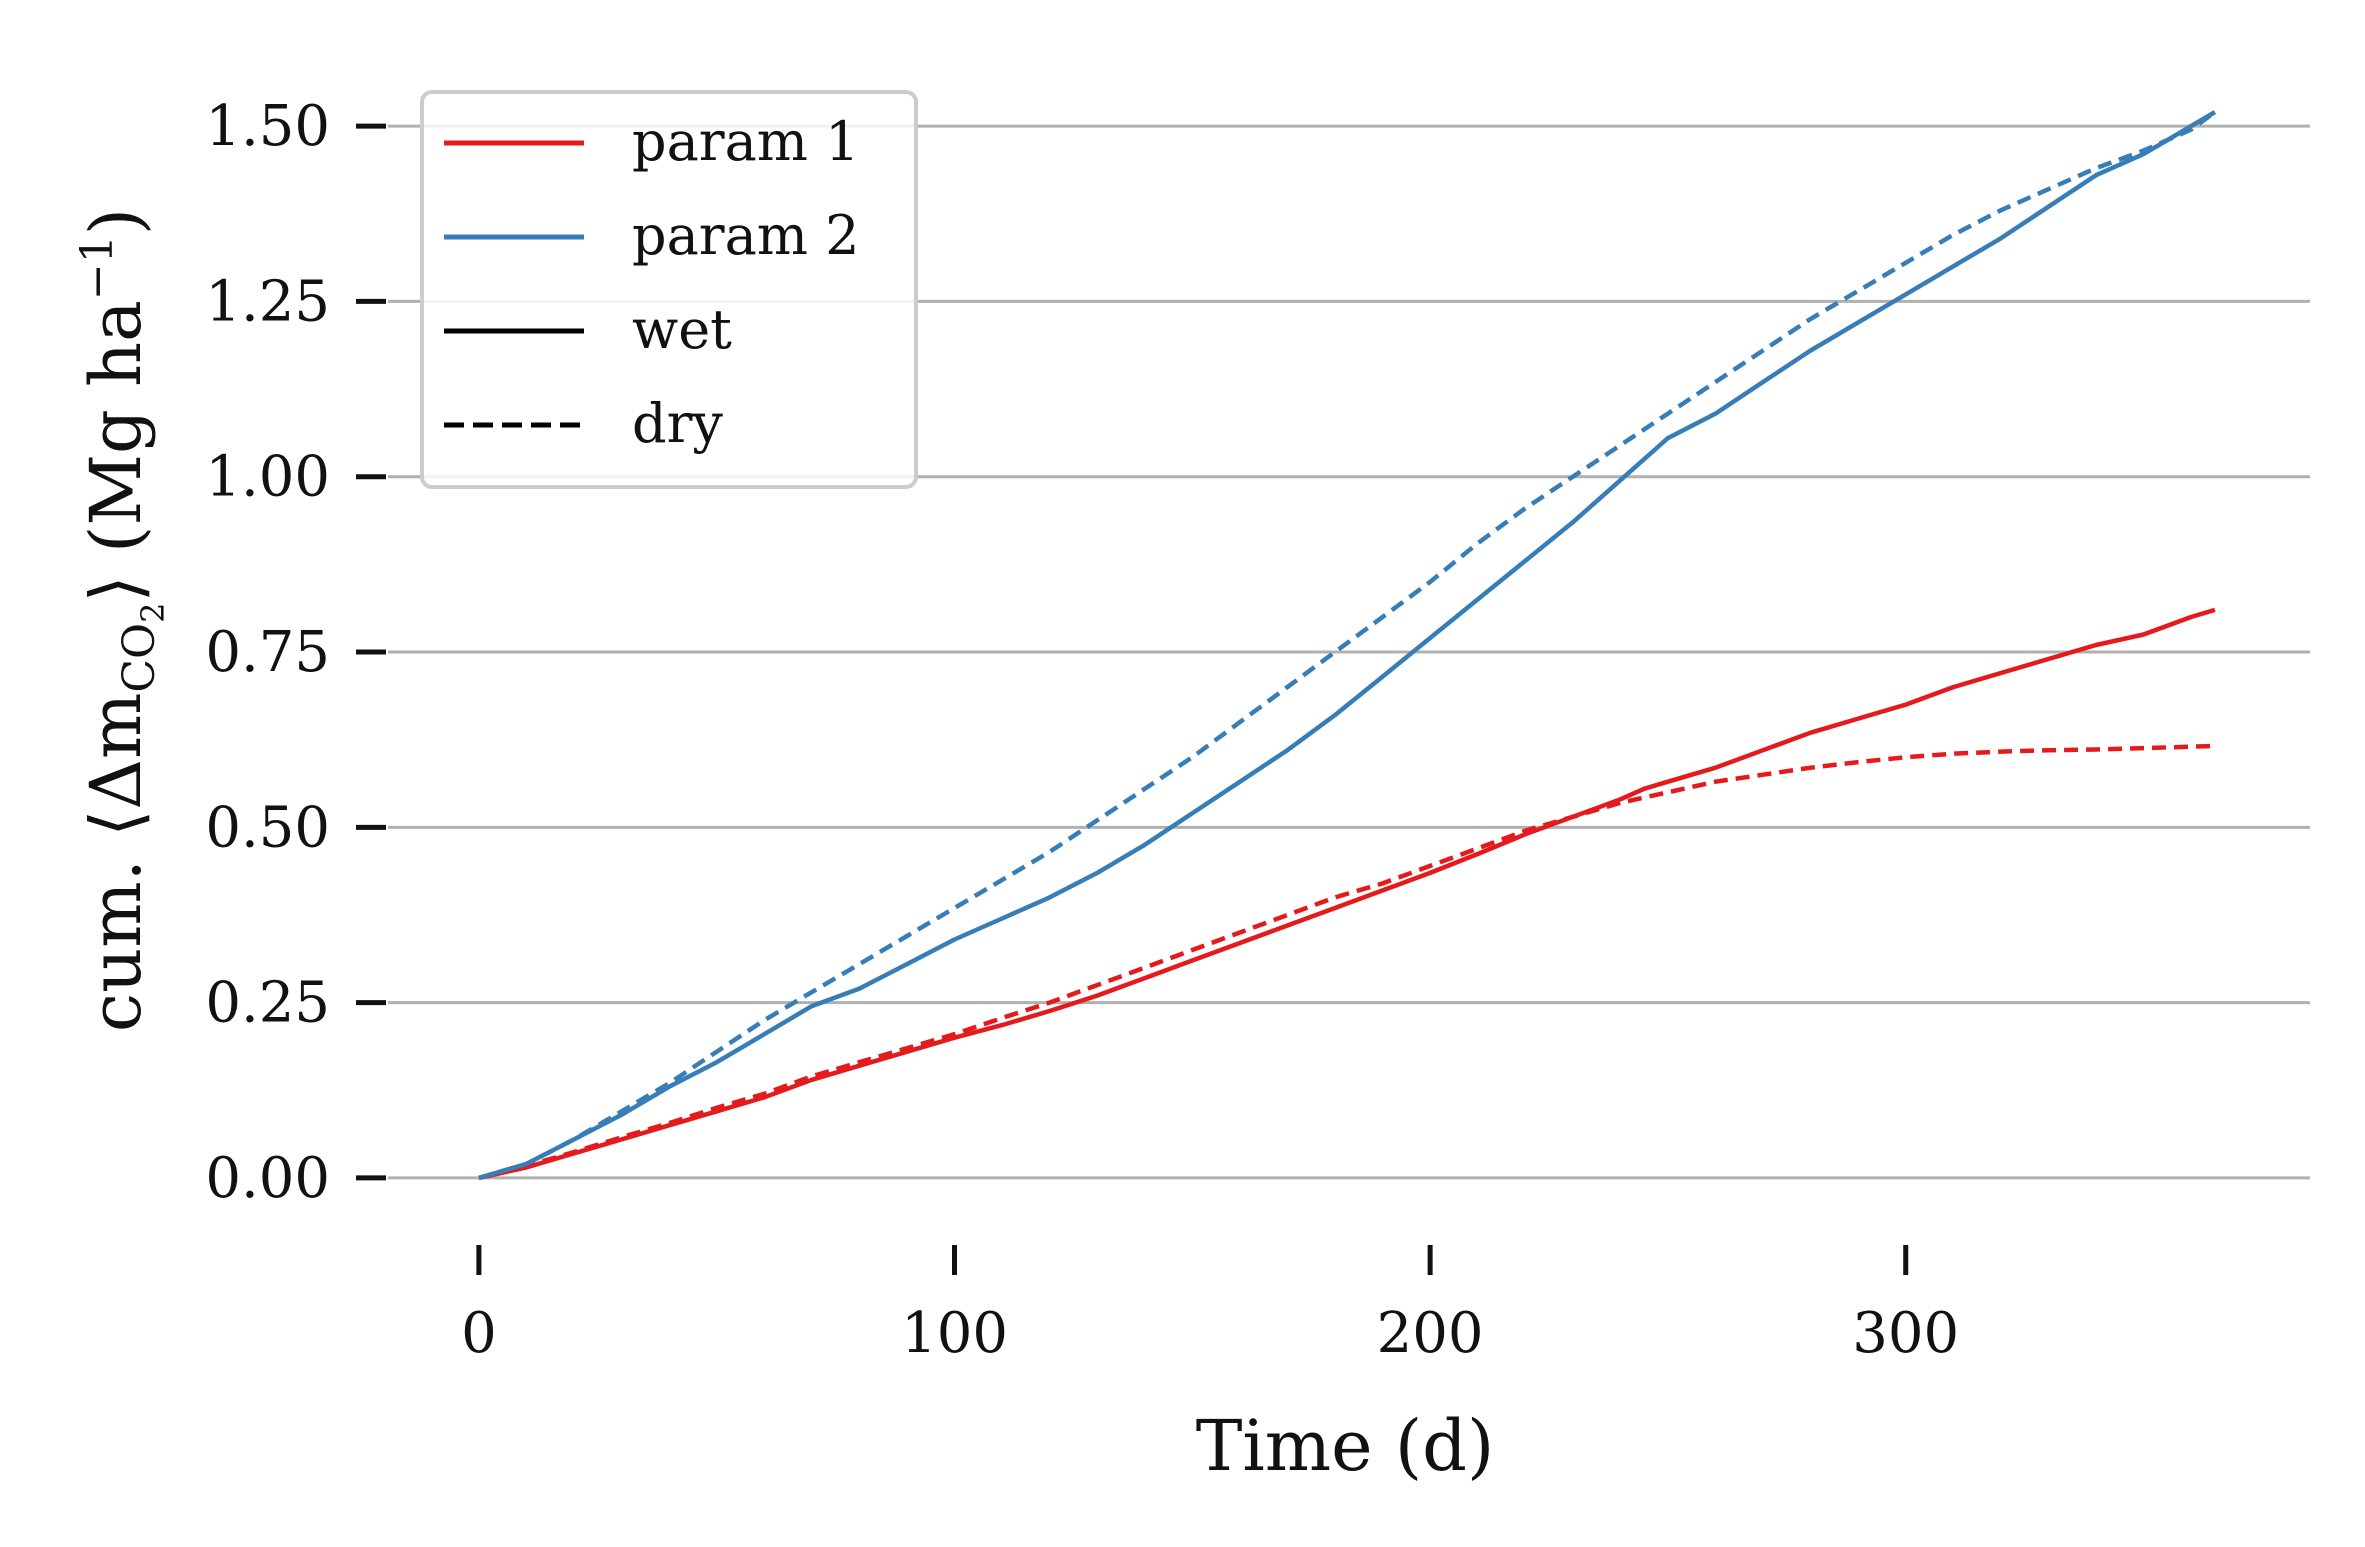 The height and width of the screenshot is (1547, 2365). I want to click on y-axis-title: cum. ⟨ΔmCO2⟩ (Mg ha−1), so click(122, 620).